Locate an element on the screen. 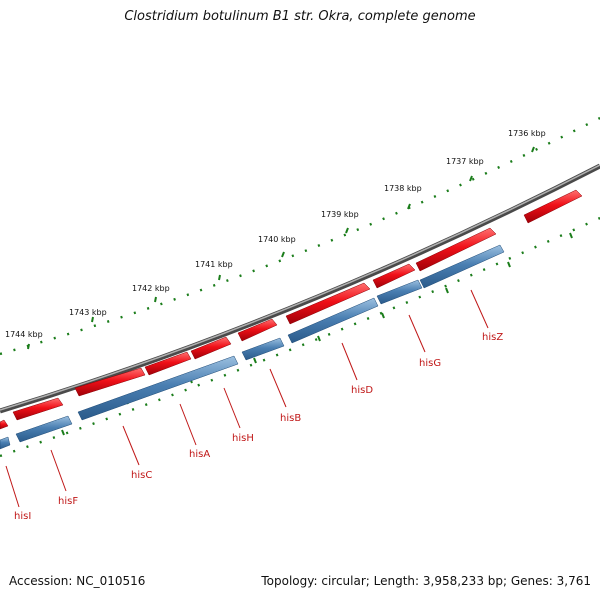 The width and height of the screenshot is (600, 600). tick-label: 1743 kbp is located at coordinates (88, 312).